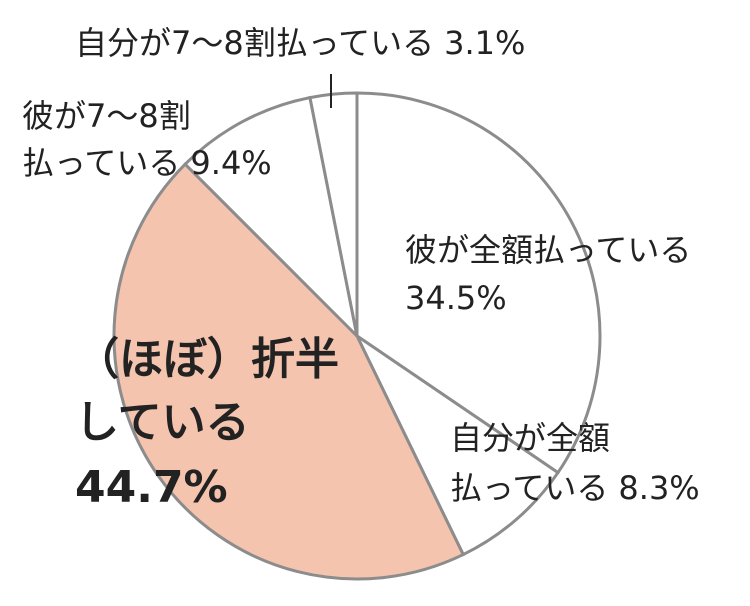  I want to click on slice-label: 自分が全額, so click(530, 438).